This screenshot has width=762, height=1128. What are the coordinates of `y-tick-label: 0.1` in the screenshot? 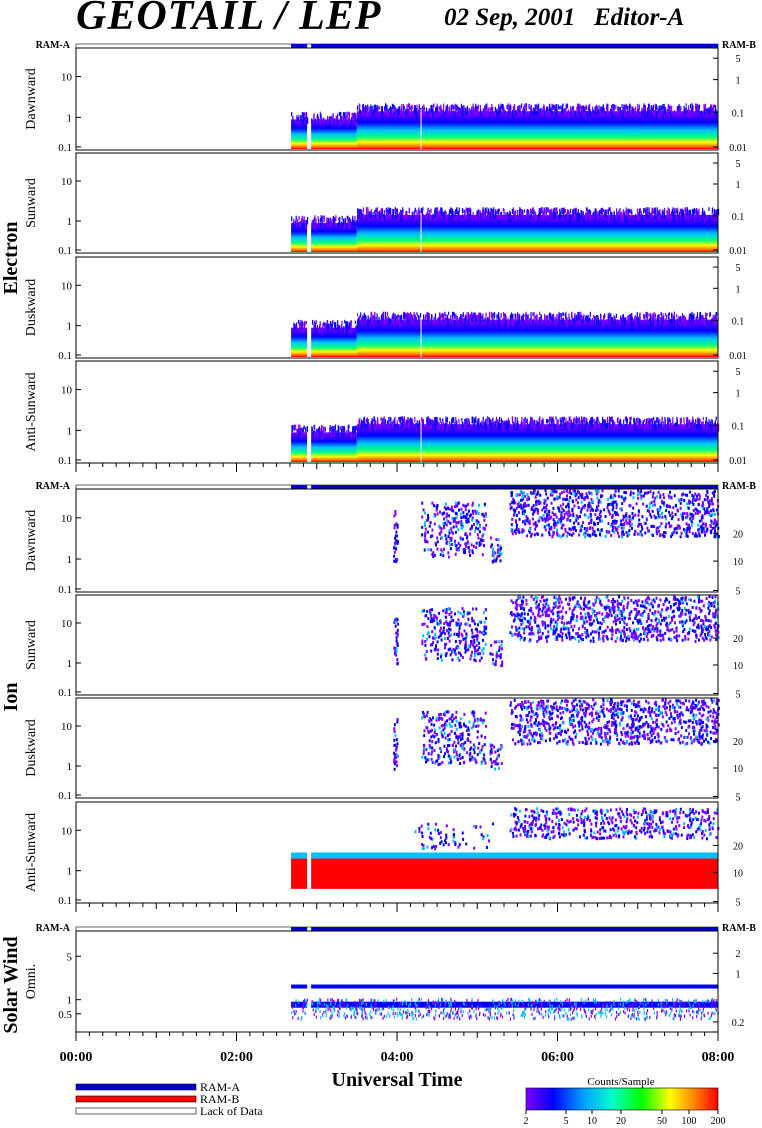 It's located at (65, 251).